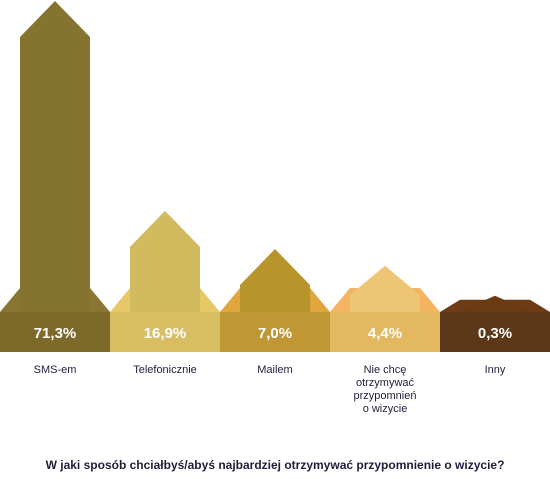 Image resolution: width=550 pixels, height=479 pixels. What do you see at coordinates (165, 370) in the screenshot?
I see `category-label: Telefonicznie` at bounding box center [165, 370].